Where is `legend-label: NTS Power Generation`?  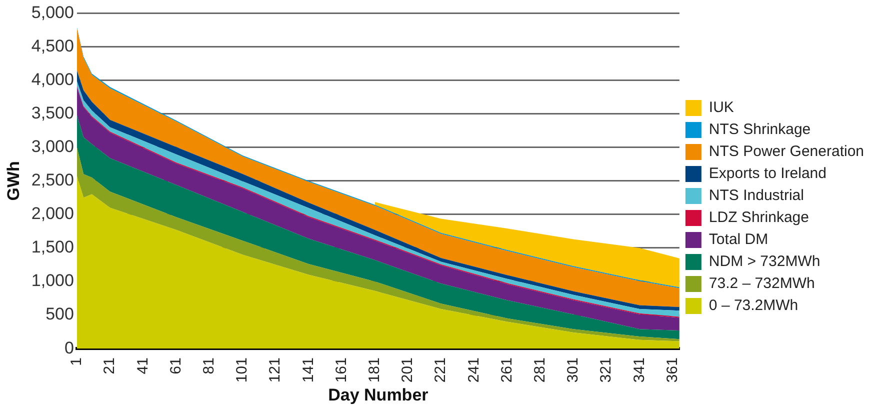
legend-label: NTS Power Generation is located at coordinates (786, 151).